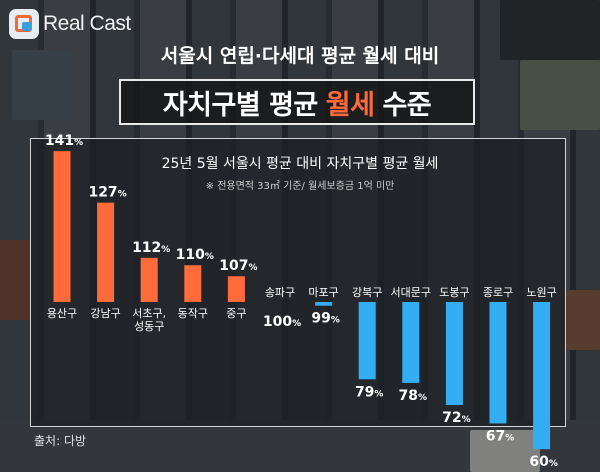 This screenshot has width=600, height=472. What do you see at coordinates (240, 105) in the screenshot?
I see `page-title-text: 자치구별 평균` at bounding box center [240, 105].